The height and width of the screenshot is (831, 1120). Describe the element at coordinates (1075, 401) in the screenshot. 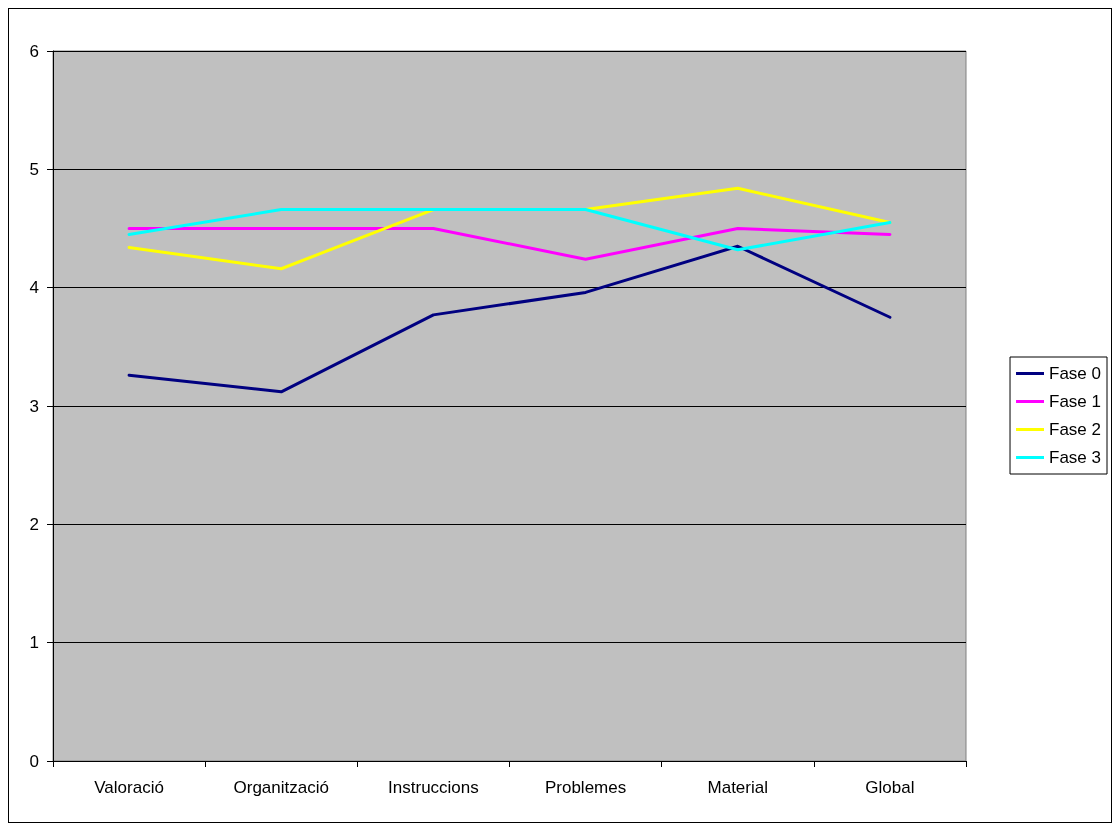

I see `legend-label: Fase 1` at that location.